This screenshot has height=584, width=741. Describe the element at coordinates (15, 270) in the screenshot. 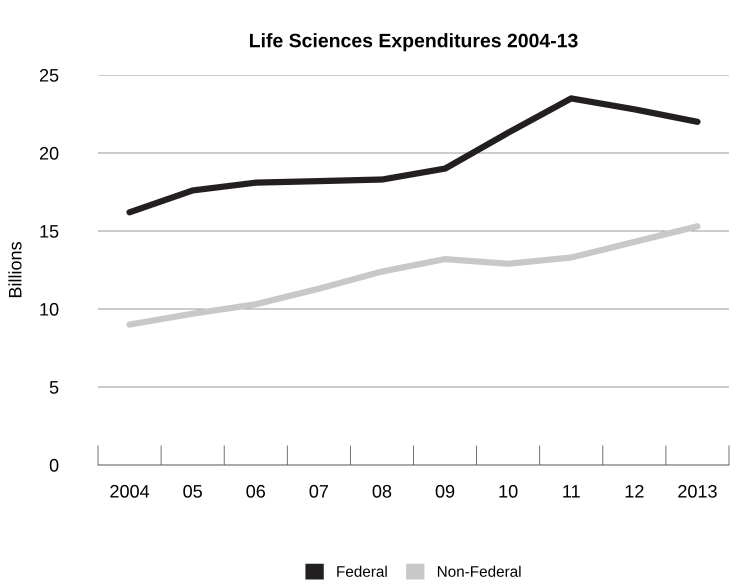

I see `y-axis-title: Billions` at that location.